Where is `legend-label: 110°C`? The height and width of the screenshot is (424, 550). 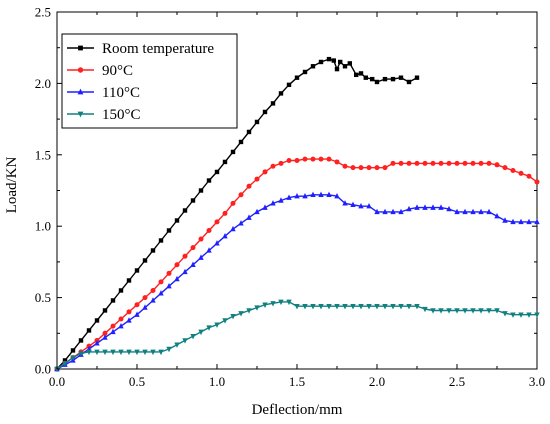
legend-label: 110°C is located at coordinates (121, 93).